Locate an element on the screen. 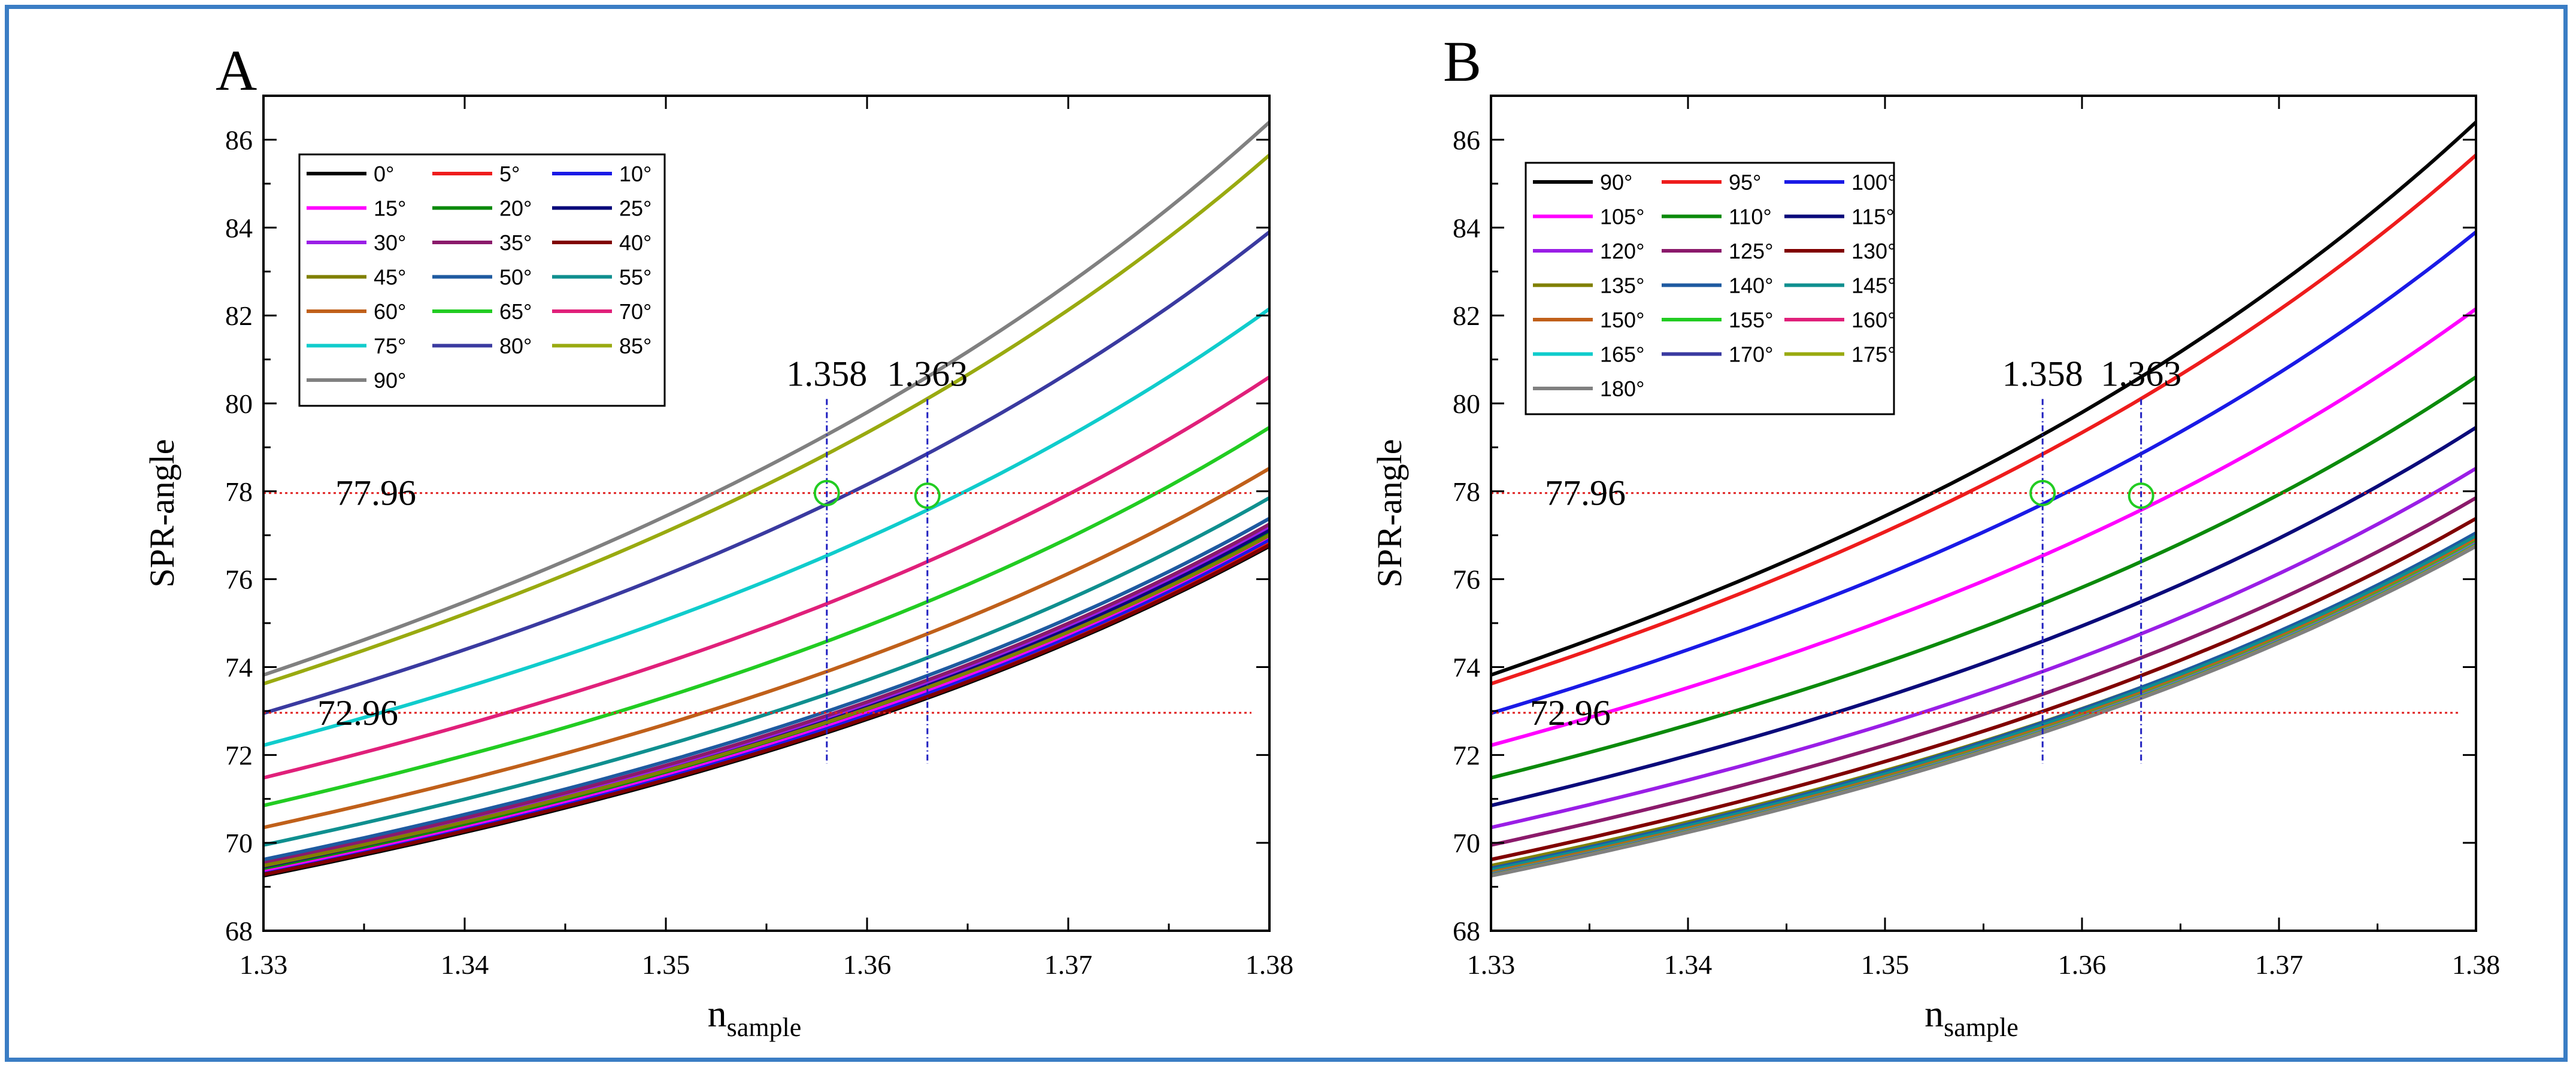  legend-label-0: 0° is located at coordinates (384, 174).